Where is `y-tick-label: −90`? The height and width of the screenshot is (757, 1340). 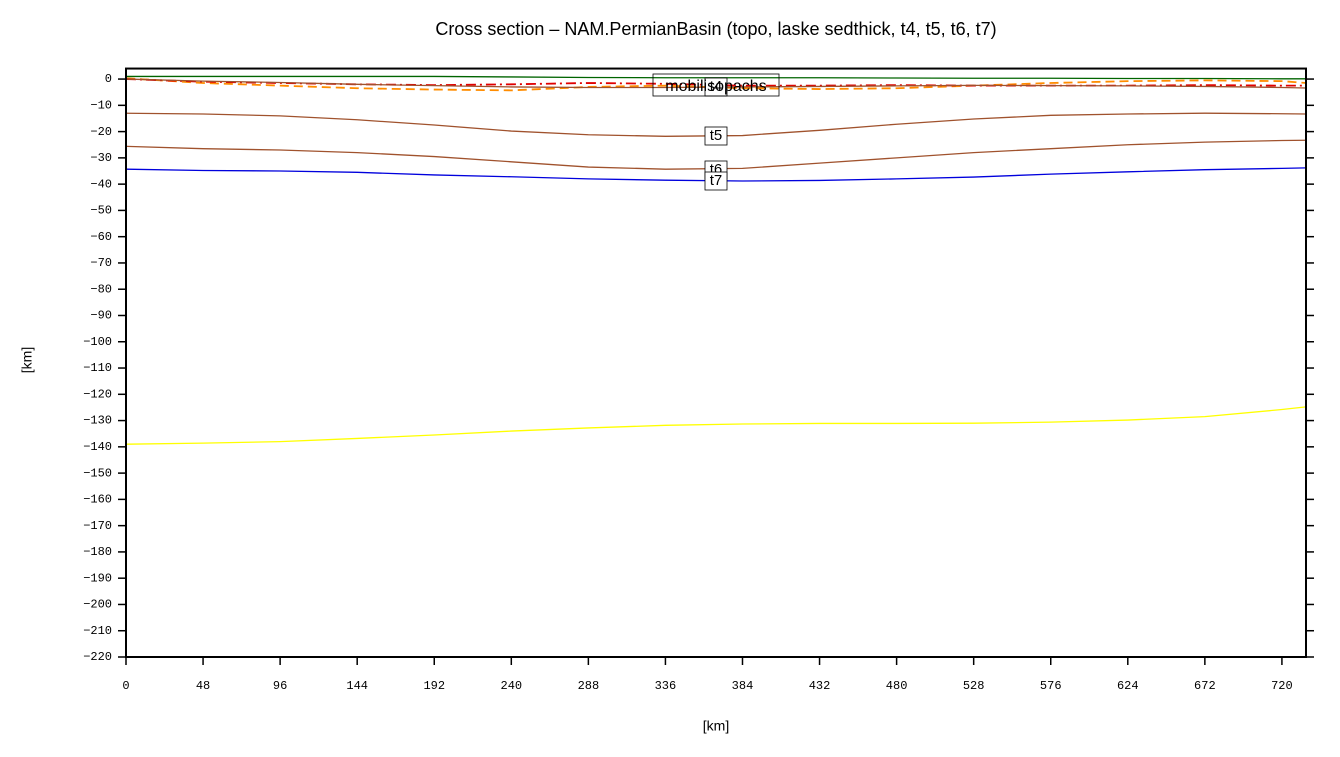 y-tick-label: −90 is located at coordinates (101, 316).